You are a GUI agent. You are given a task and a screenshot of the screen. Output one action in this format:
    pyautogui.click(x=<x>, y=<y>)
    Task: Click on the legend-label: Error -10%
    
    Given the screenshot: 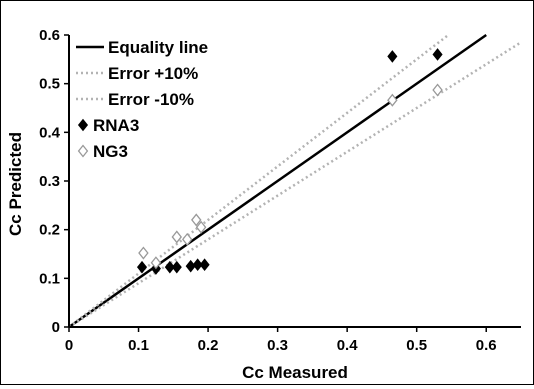 What is the action you would take?
    pyautogui.click(x=151, y=99)
    